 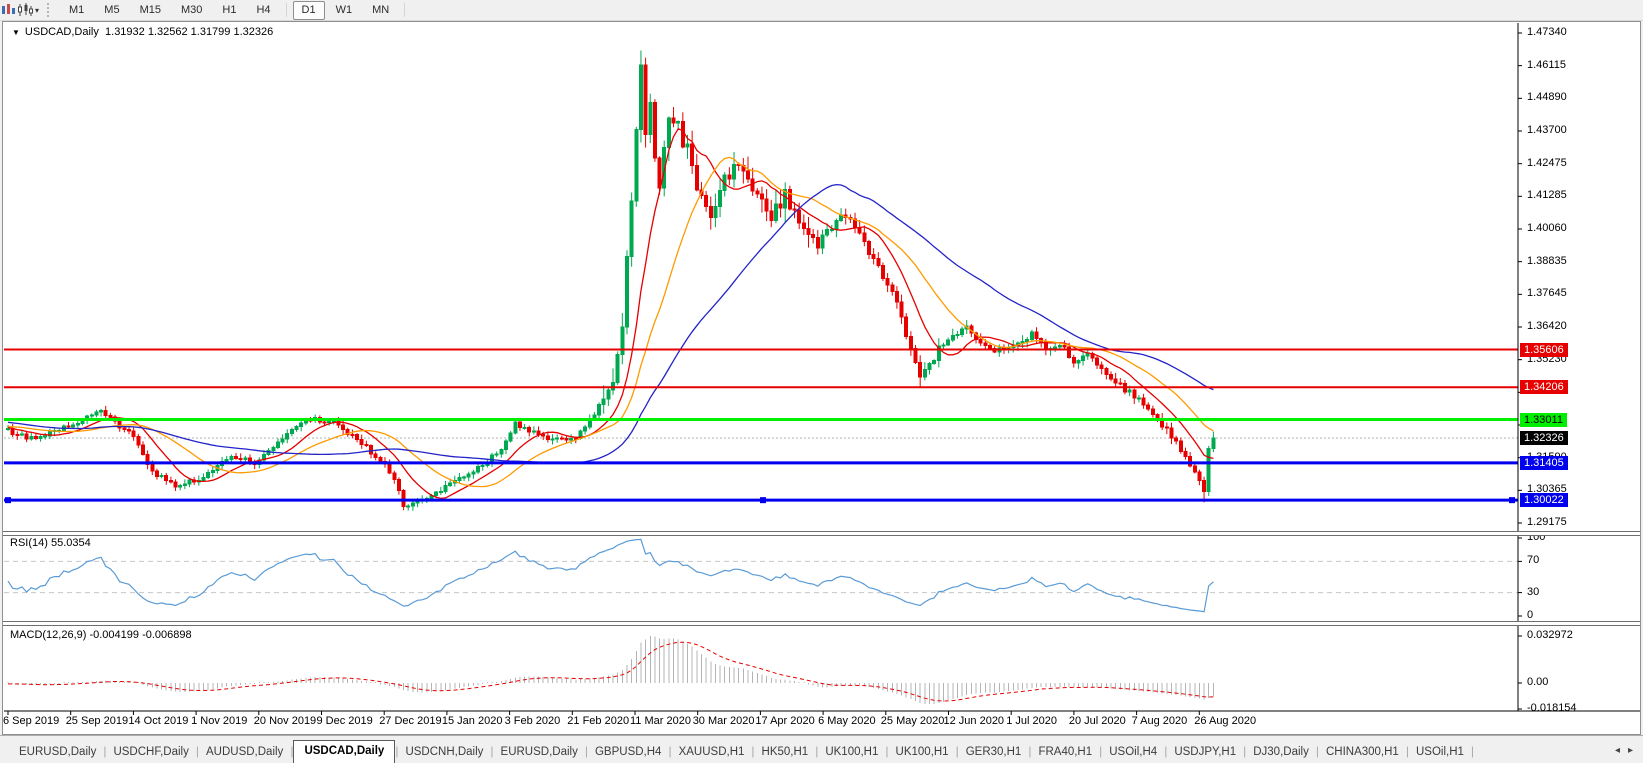 What do you see at coordinates (1281, 752) in the screenshot?
I see `chart-tab-dj30-daily: DJ30,Daily` at bounding box center [1281, 752].